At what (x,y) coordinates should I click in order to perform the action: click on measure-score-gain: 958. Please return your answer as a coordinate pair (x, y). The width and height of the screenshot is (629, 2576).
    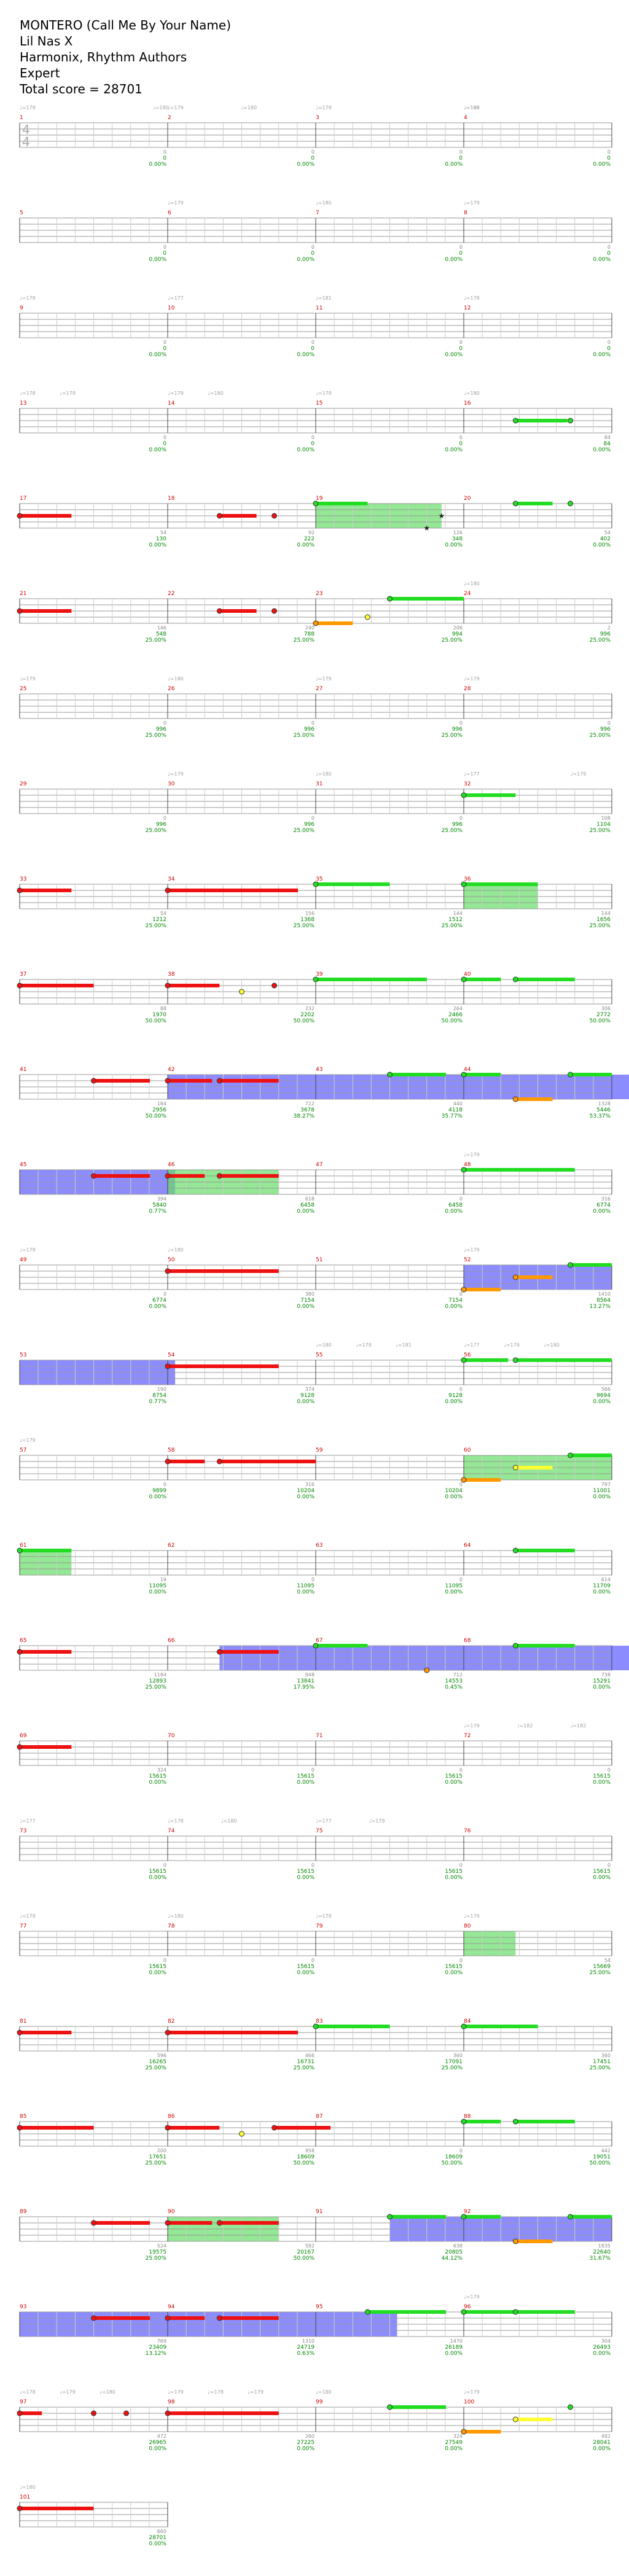
    Looking at the image, I should click on (309, 2151).